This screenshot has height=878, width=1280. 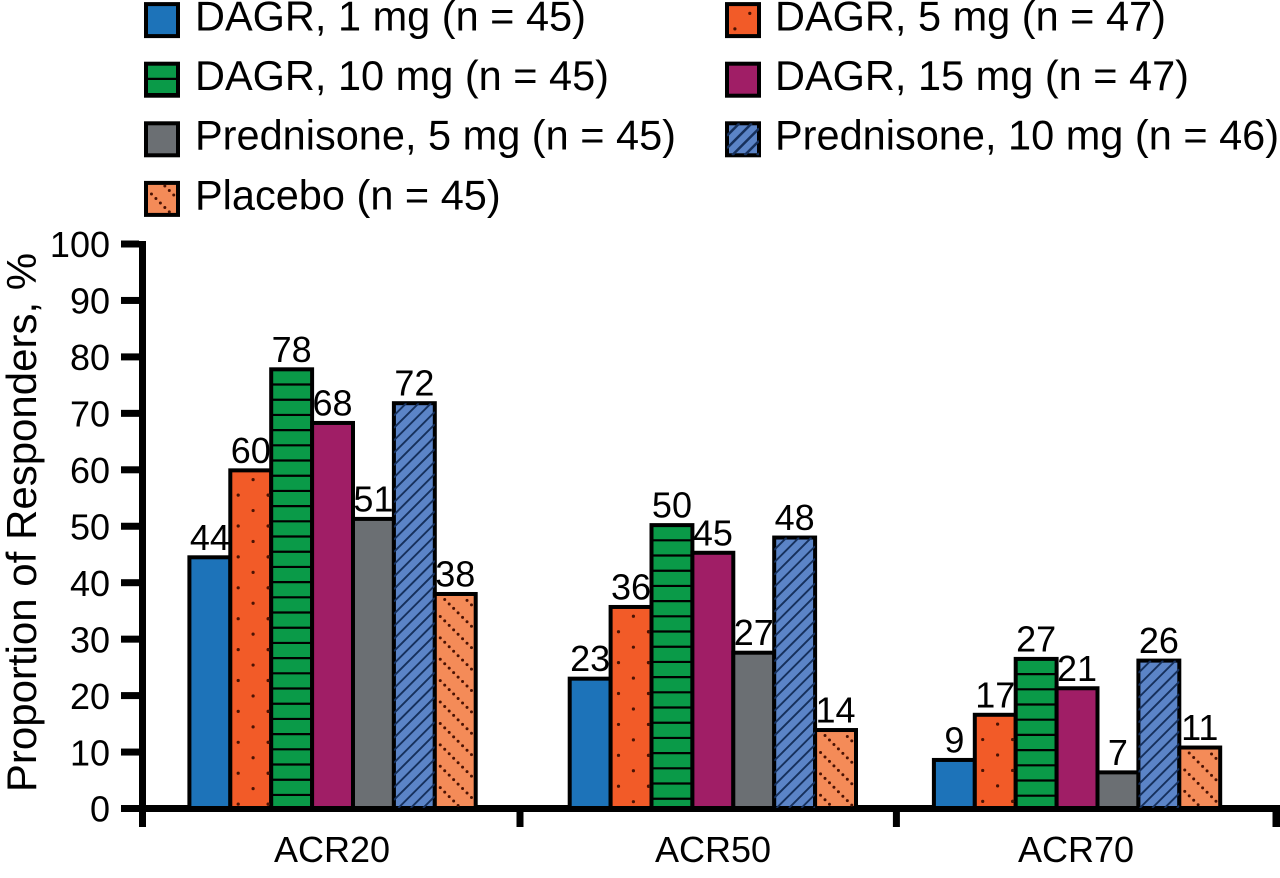 I want to click on svg-text: Prednisone, 10 mg (n = 46), so click(x=1027, y=135).